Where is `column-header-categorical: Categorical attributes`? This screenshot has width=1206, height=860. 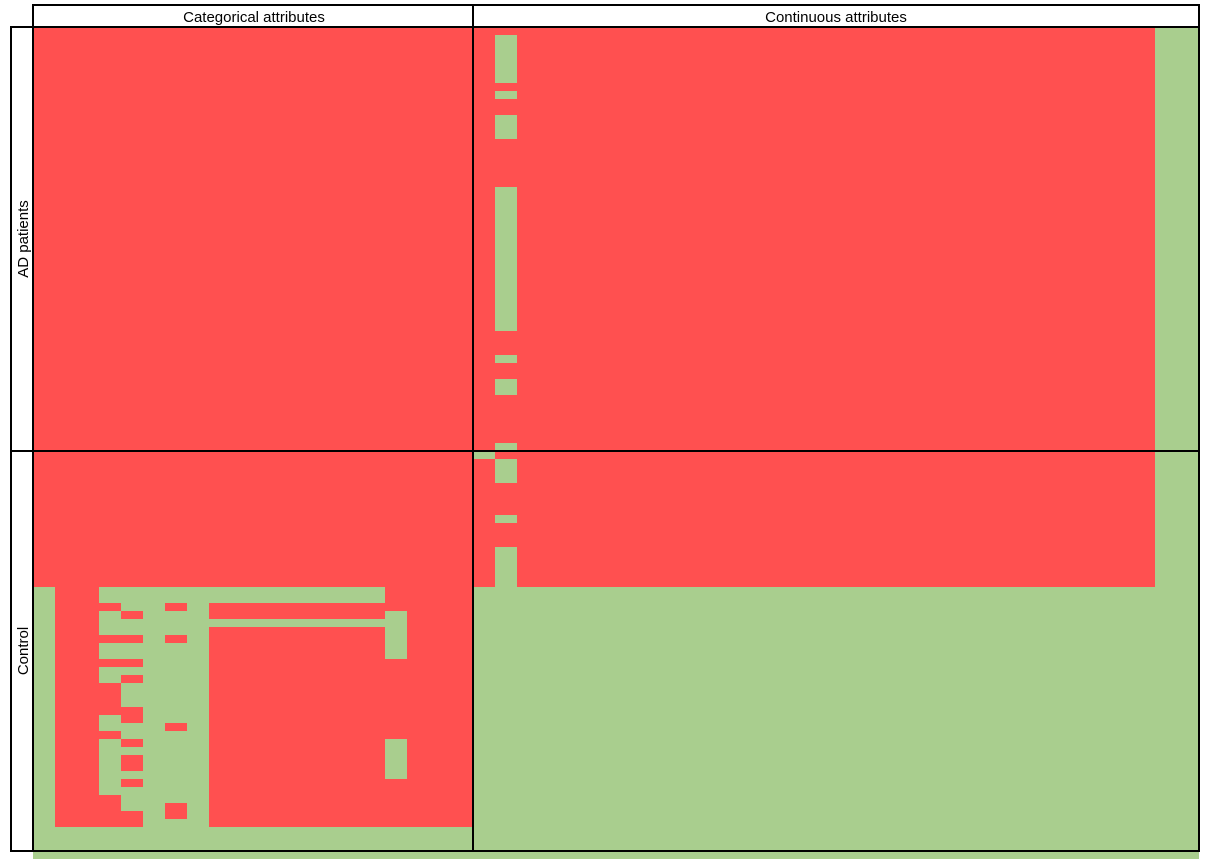 column-header-categorical: Categorical attributes is located at coordinates (254, 17).